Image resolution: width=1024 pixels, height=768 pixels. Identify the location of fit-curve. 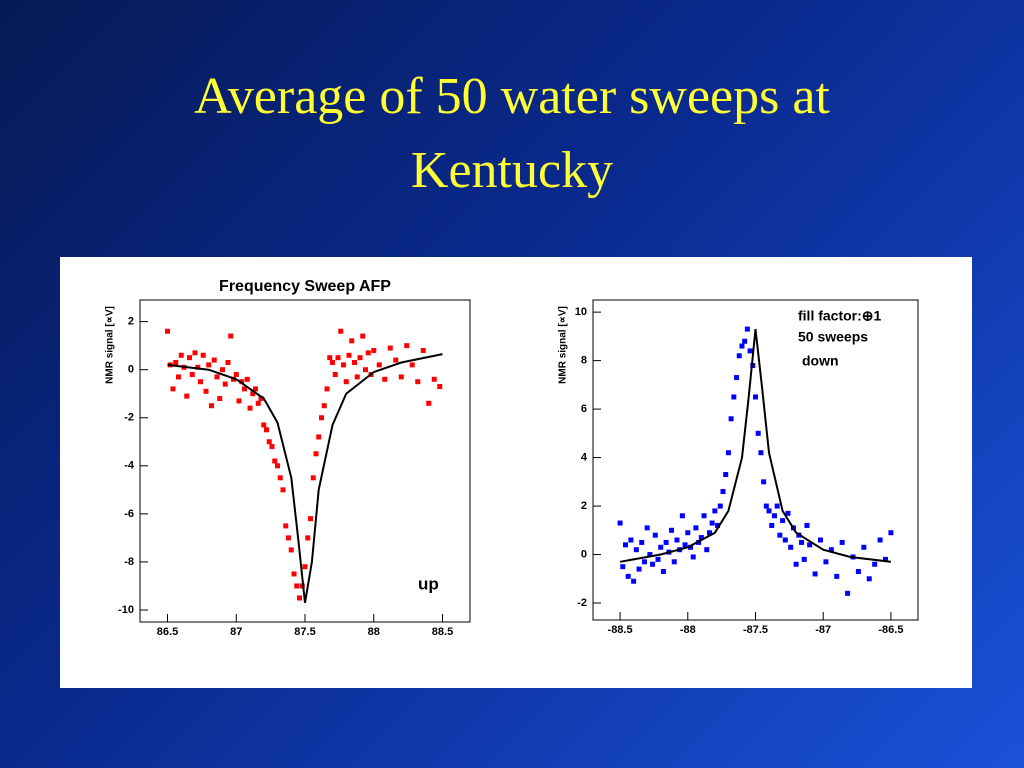
(755, 445).